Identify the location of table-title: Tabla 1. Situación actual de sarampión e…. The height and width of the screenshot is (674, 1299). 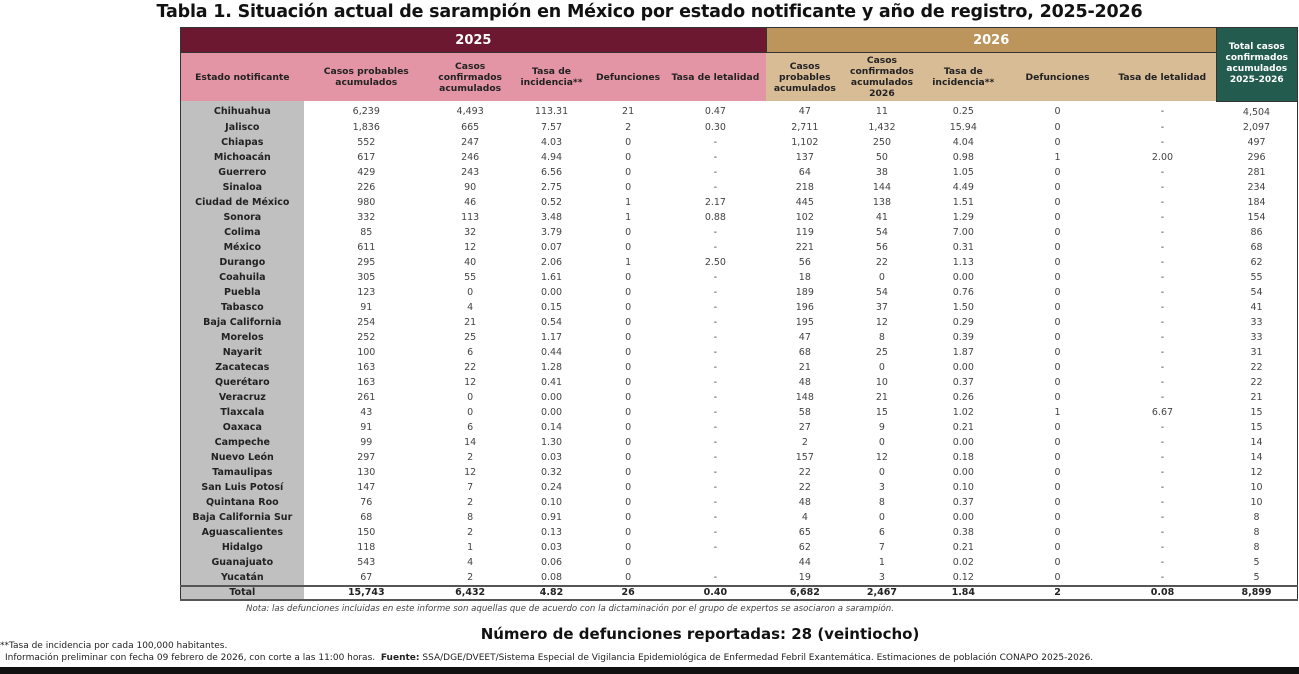
(649, 12).